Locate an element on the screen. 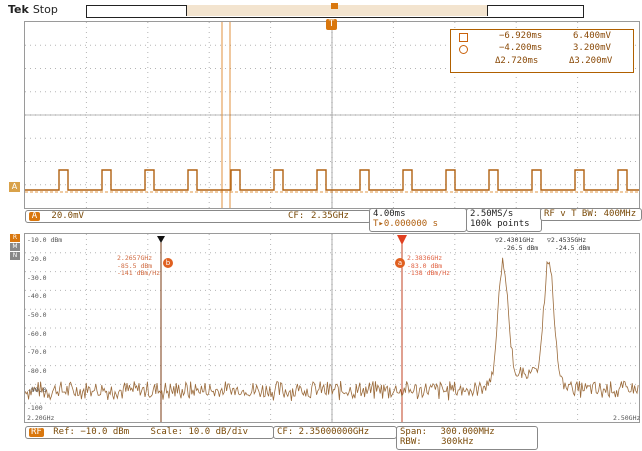  rf-vs-time-box: RF v T BW: 400MHz is located at coordinates (591, 214).